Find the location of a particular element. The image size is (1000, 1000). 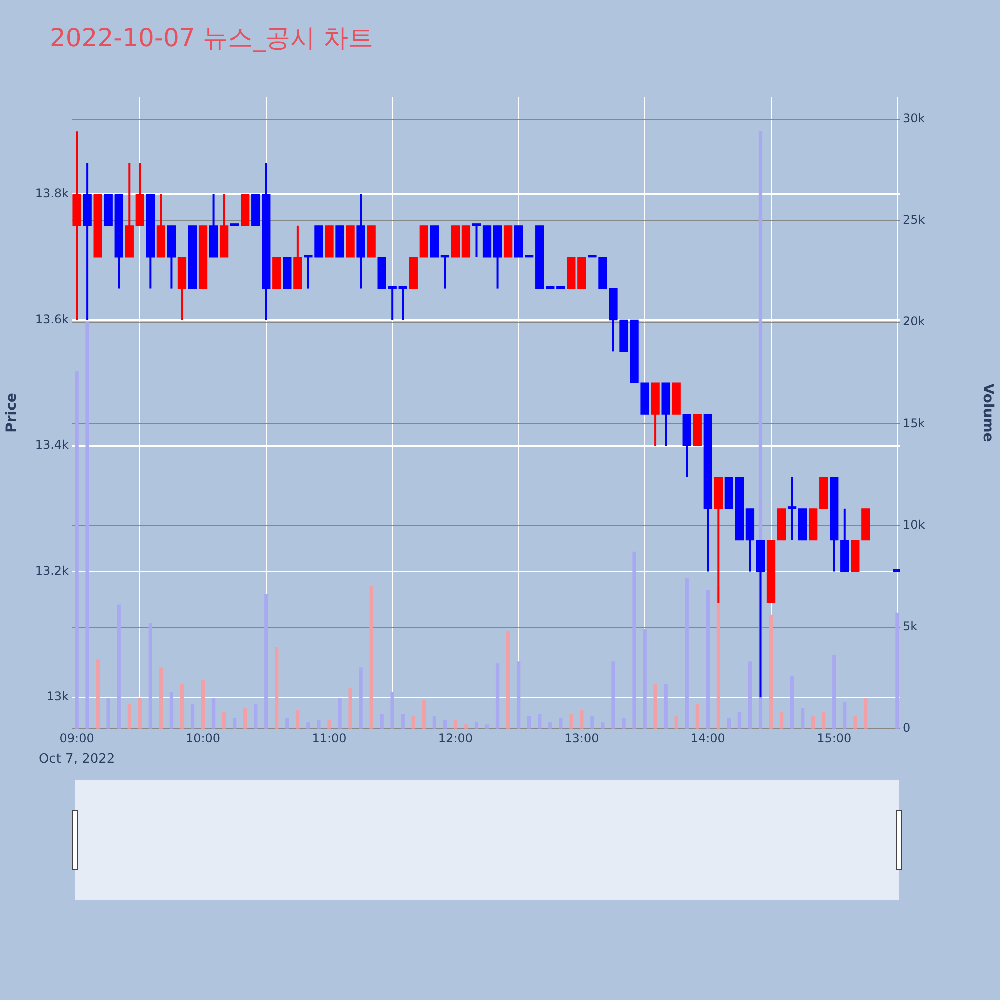

text: Oct 7, 2022 is located at coordinates (77, 759).